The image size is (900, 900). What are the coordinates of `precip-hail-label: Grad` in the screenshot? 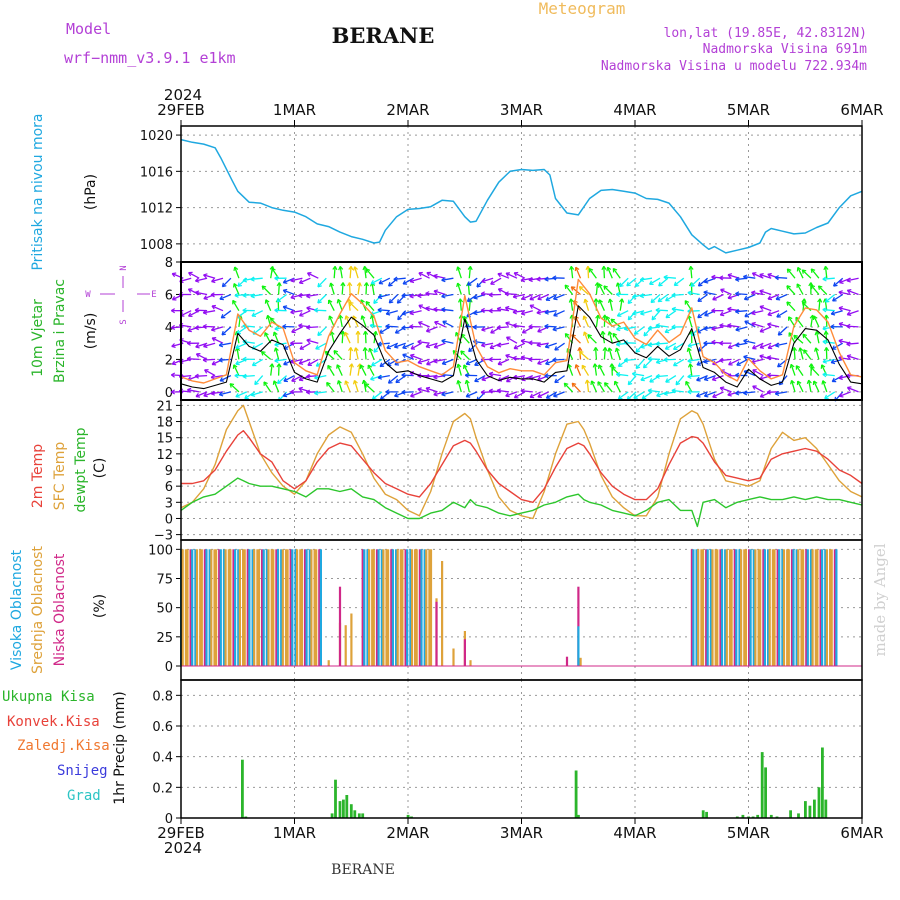 It's located at (84, 796).